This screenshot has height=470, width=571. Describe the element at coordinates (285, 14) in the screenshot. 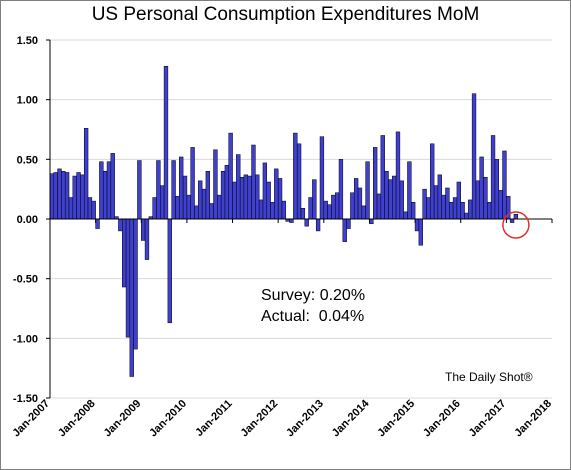

I see `chart-title: US Personal Consumption Expenditures MoM` at that location.